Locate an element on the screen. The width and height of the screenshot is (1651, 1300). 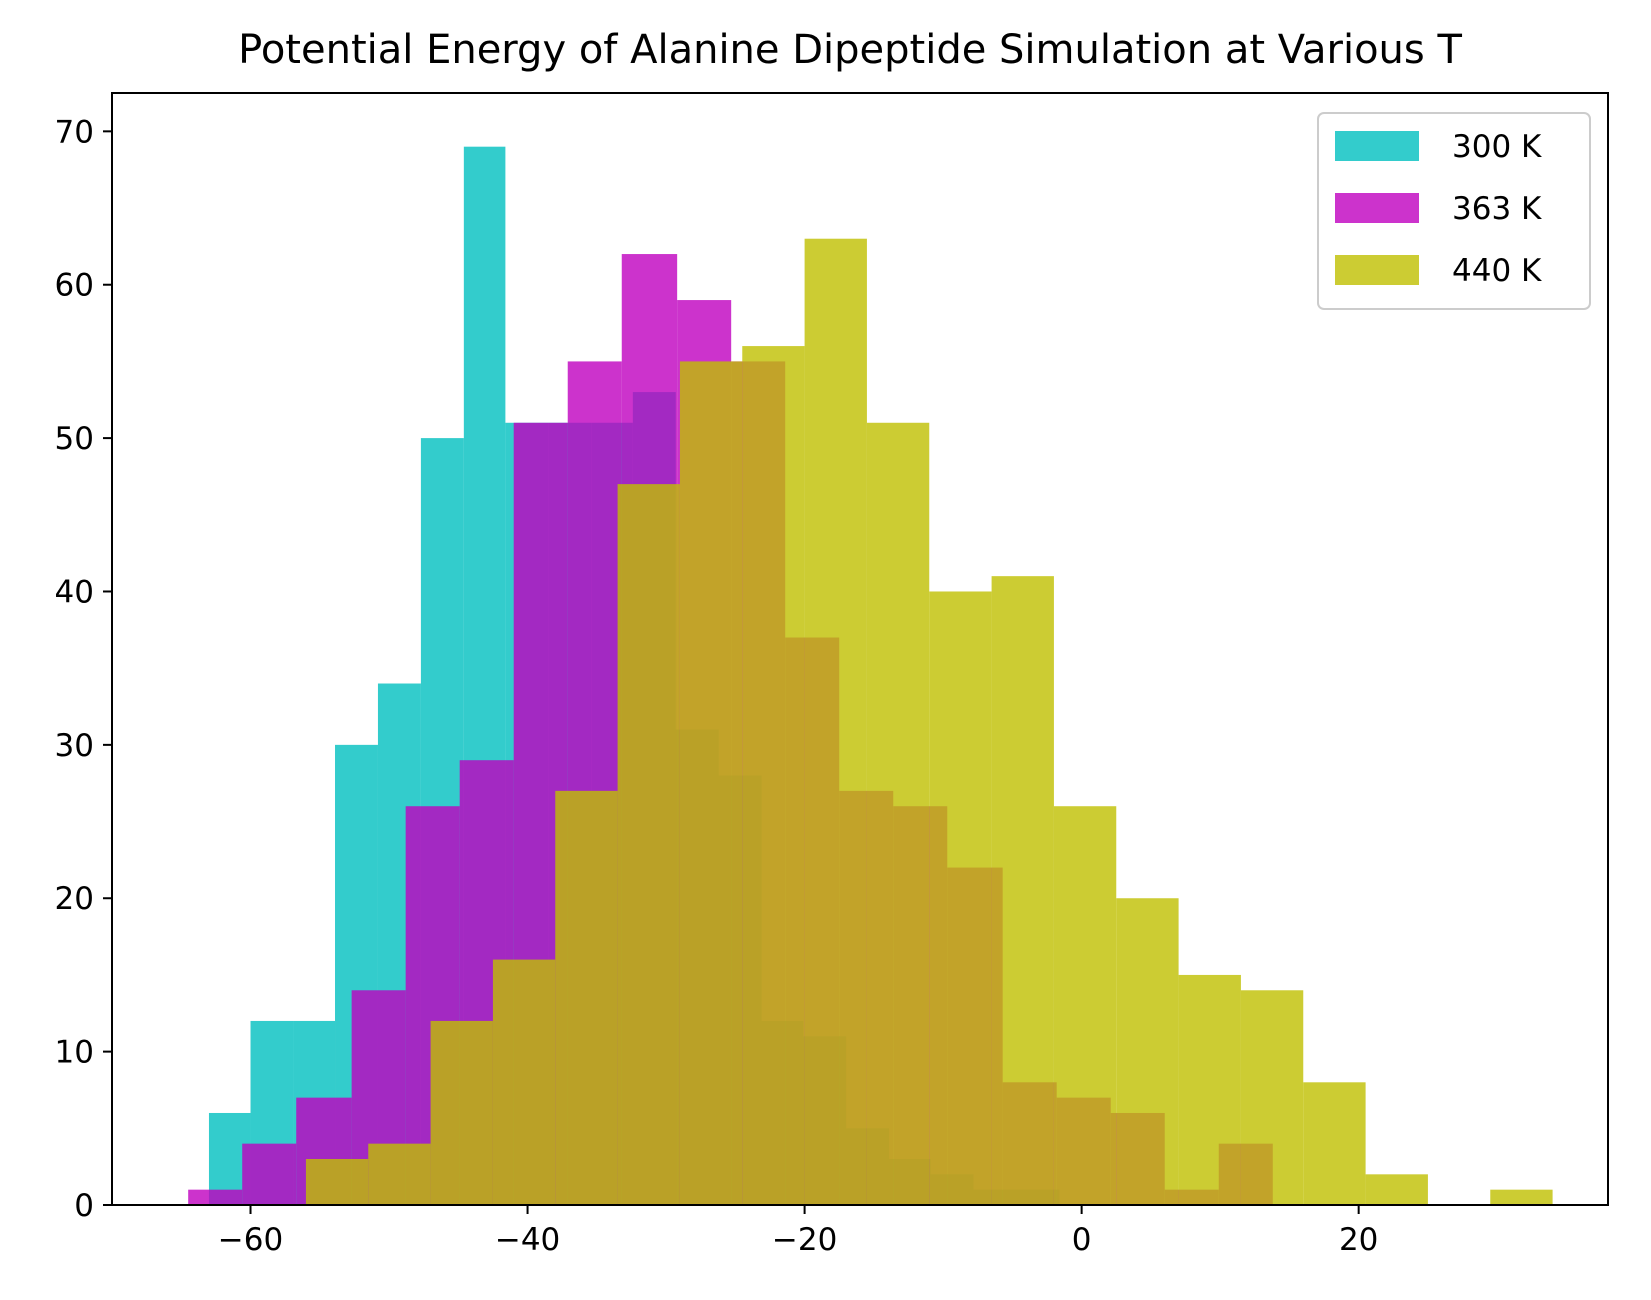
y-tick-label: 40 is located at coordinates (74, 592).